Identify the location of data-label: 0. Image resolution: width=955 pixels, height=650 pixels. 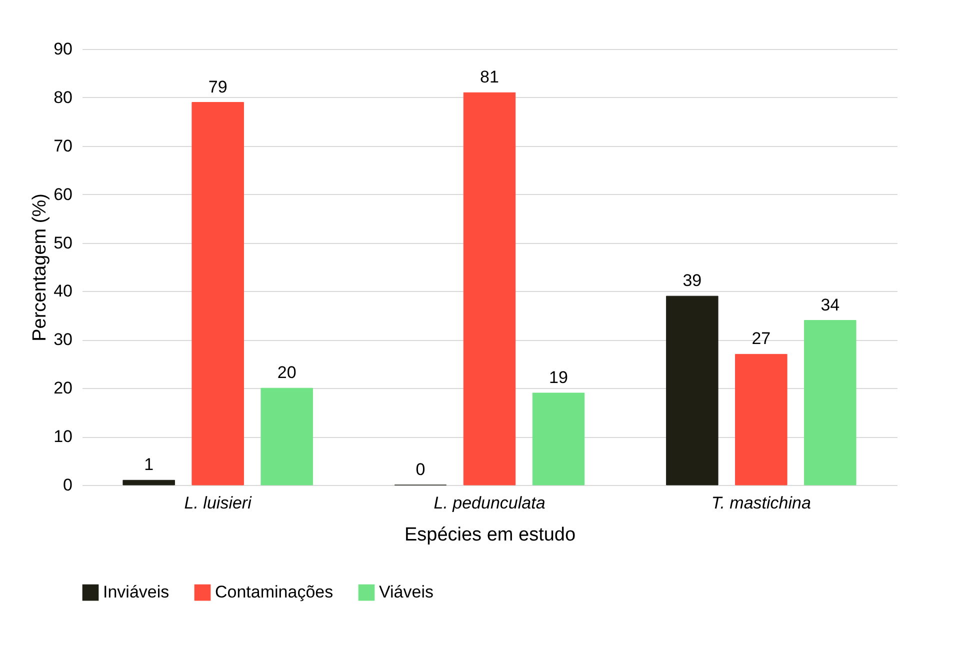
(421, 469).